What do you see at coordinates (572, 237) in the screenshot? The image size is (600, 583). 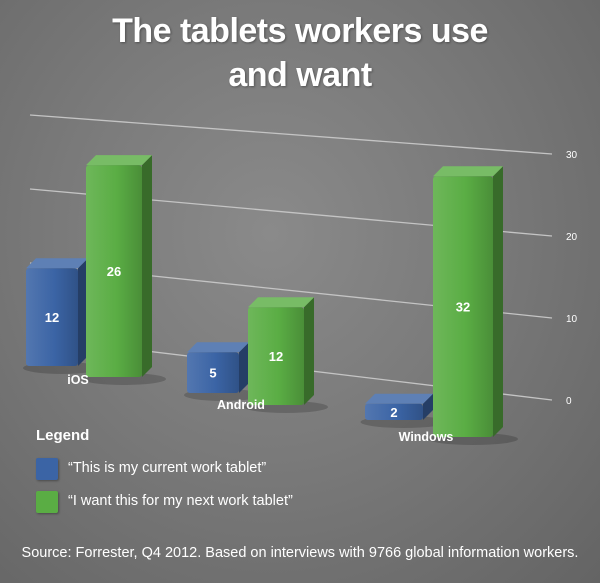 I see `y-tick-label: 20` at bounding box center [572, 237].